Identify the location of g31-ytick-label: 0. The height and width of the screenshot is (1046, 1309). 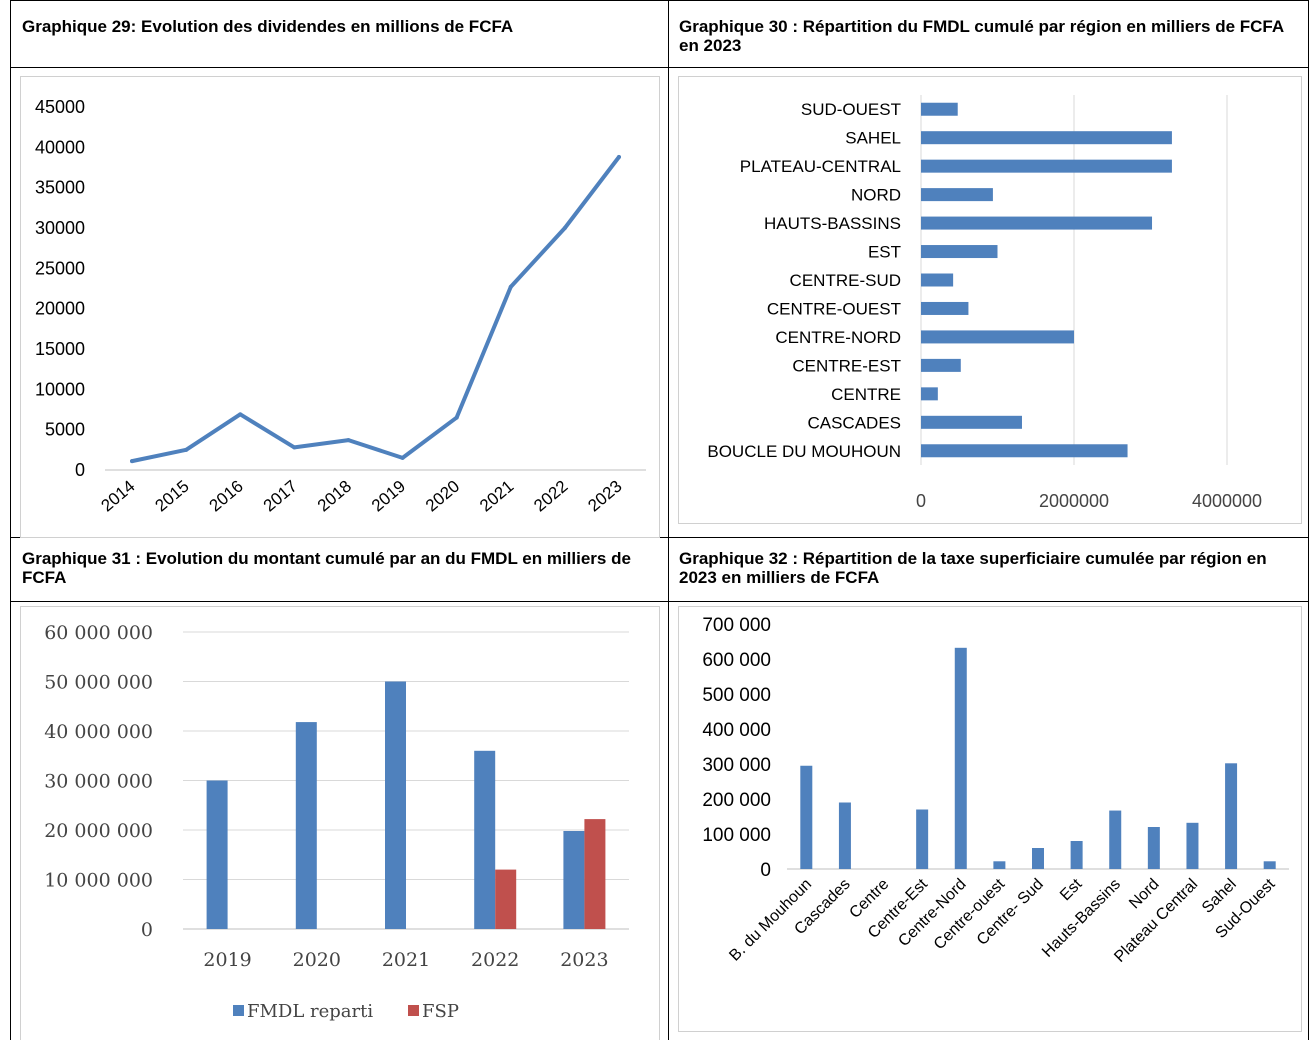
(147, 930).